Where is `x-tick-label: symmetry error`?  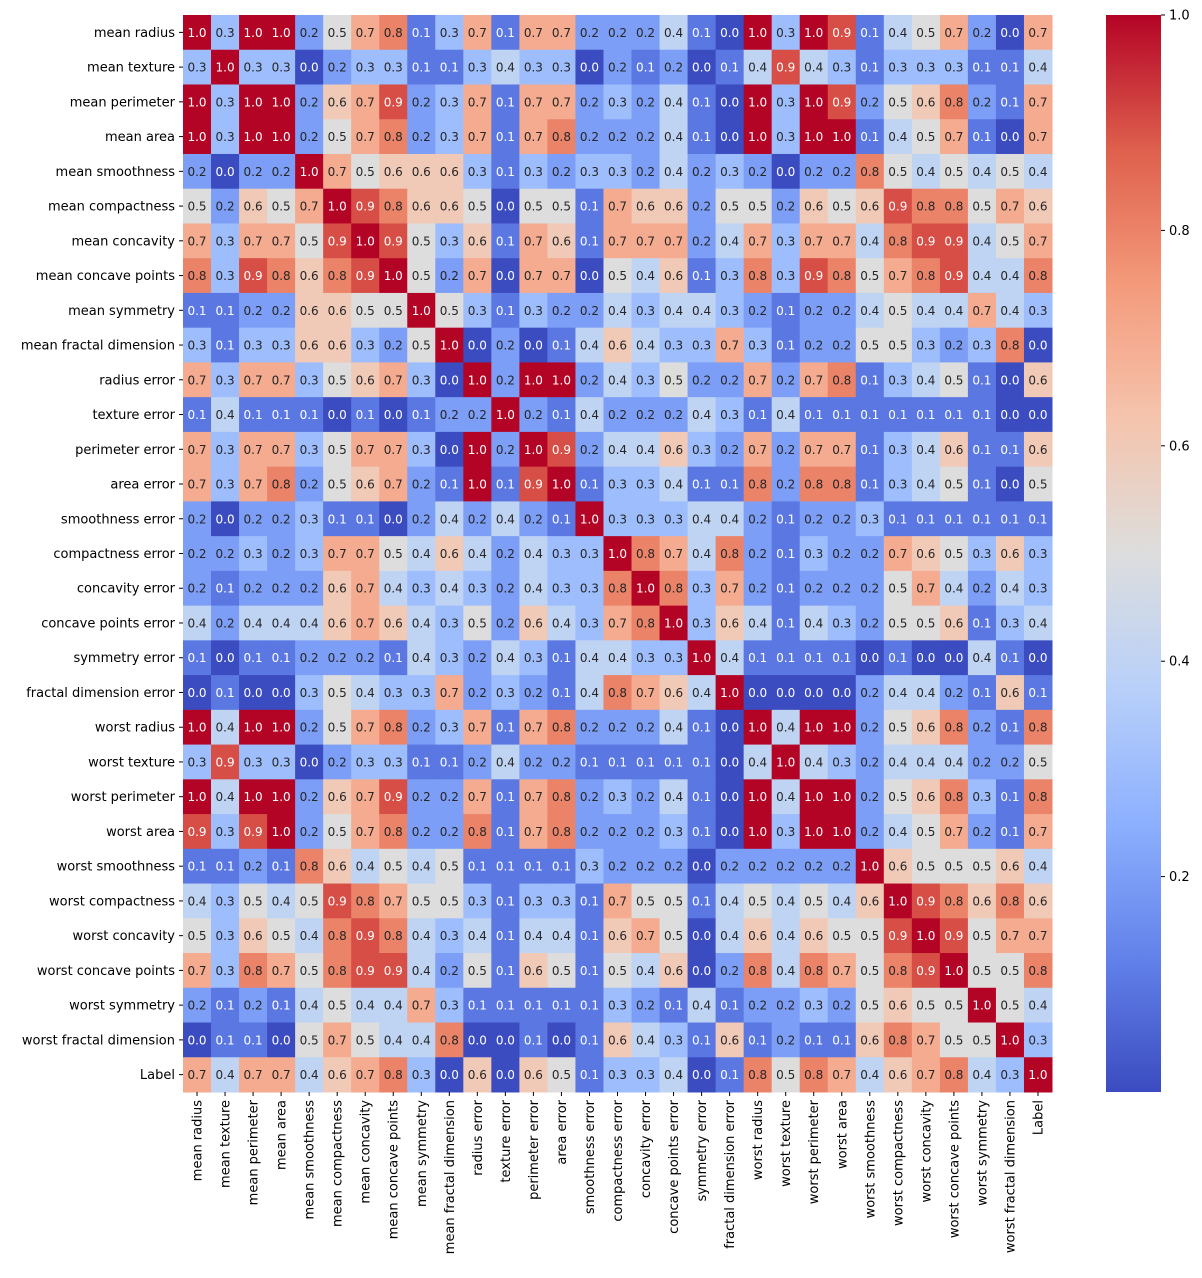
x-tick-label: symmetry error is located at coordinates (702, 1150).